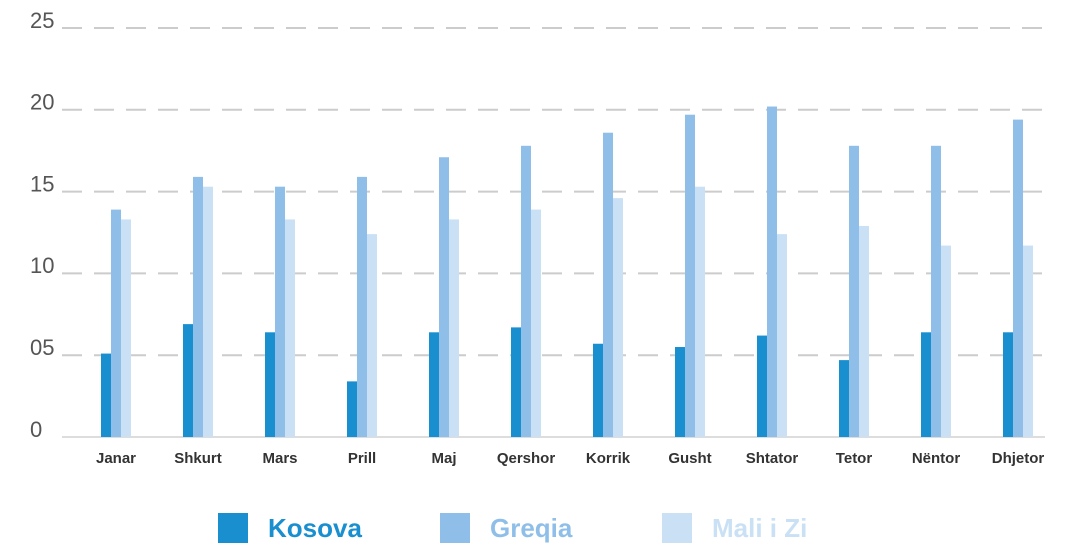 The image size is (1069, 551). Describe the element at coordinates (42, 347) in the screenshot. I see `y-tick-label: 05` at that location.